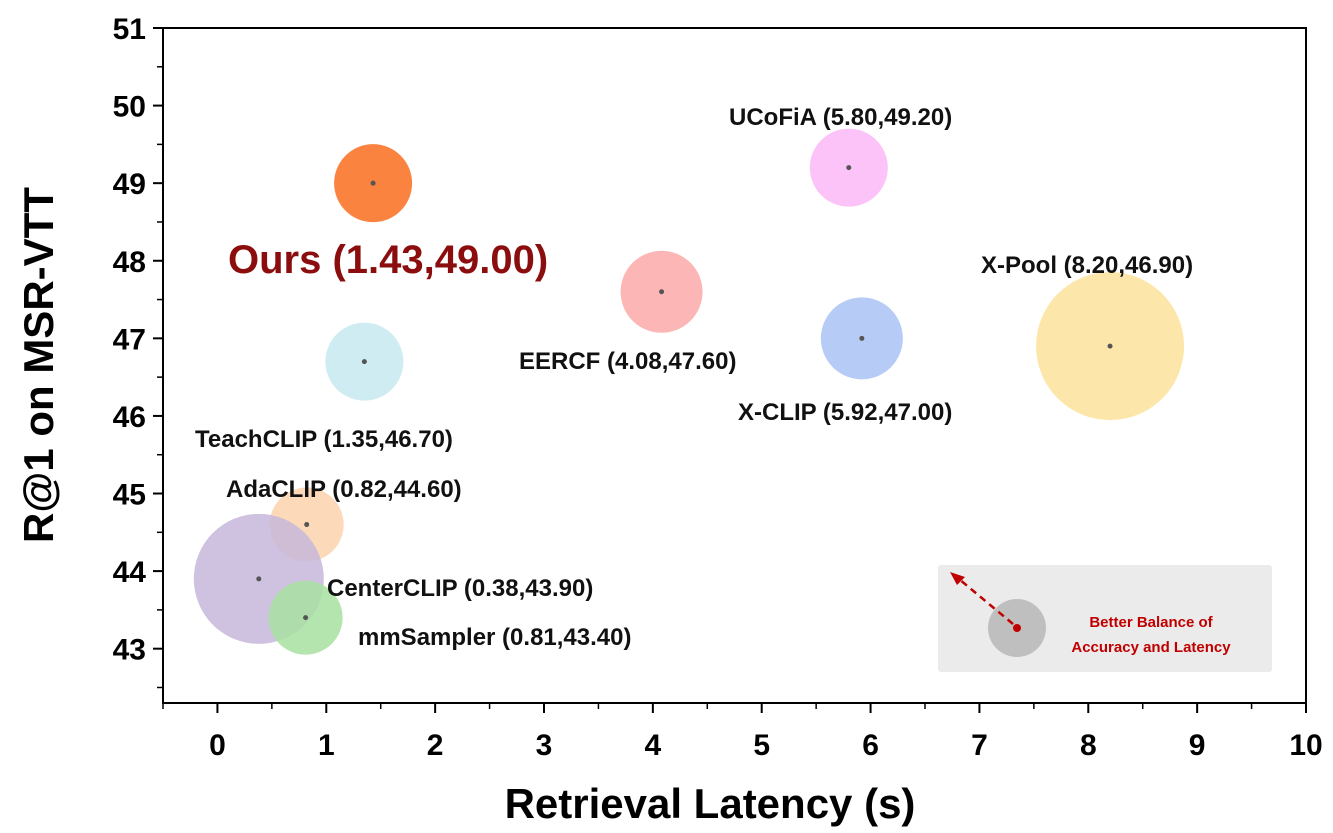 Image resolution: width=1333 pixels, height=833 pixels. I want to click on x-tick-label: 0, so click(217, 745).